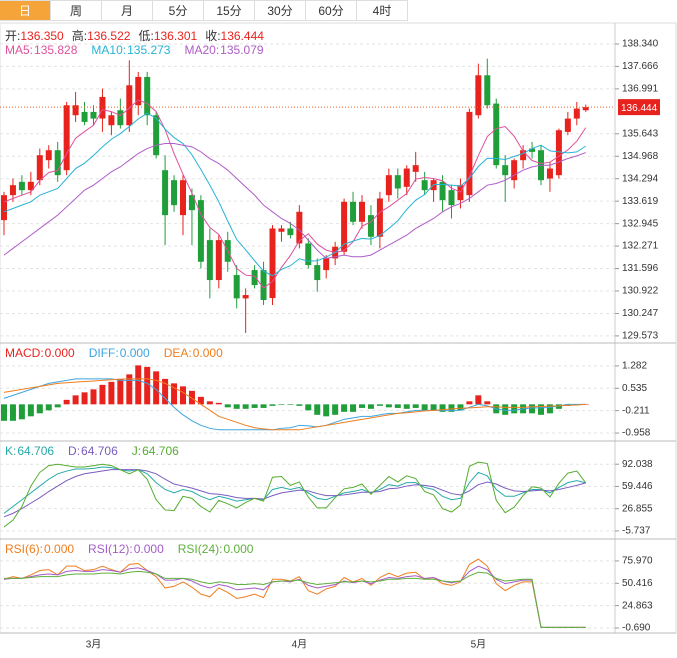 The width and height of the screenshot is (677, 658). I want to click on last-price-label: 136.444, so click(639, 108).